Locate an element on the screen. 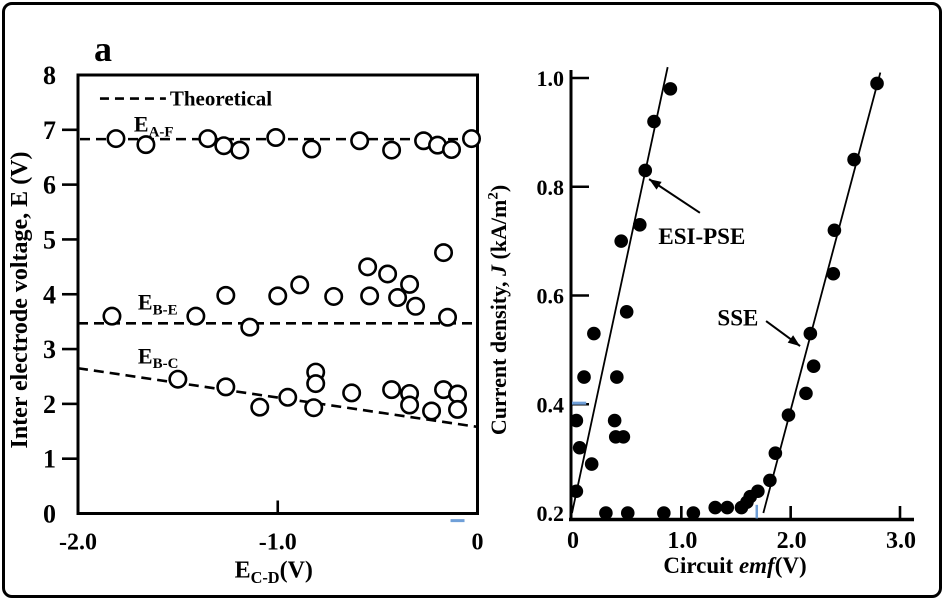  right-y-tick-label: 0.4 is located at coordinates (551, 404).